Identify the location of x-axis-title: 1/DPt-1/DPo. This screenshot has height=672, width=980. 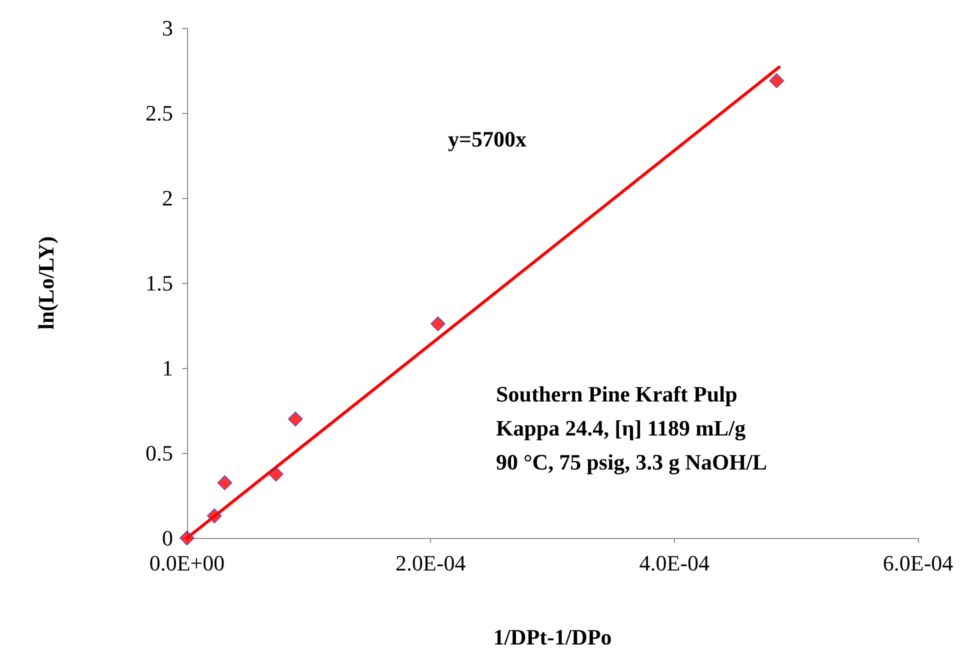
(552, 637).